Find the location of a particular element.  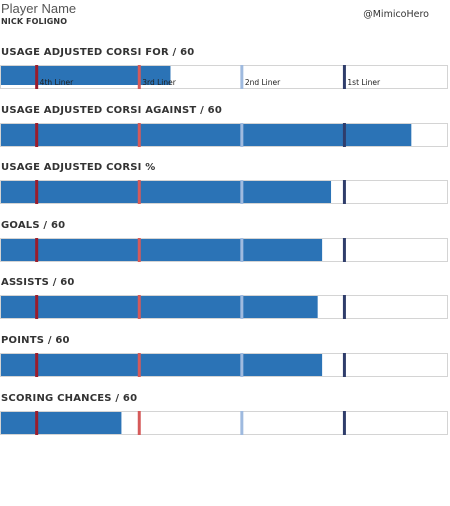

metric-title: SCORING CHANCES / 60 is located at coordinates (69, 398).